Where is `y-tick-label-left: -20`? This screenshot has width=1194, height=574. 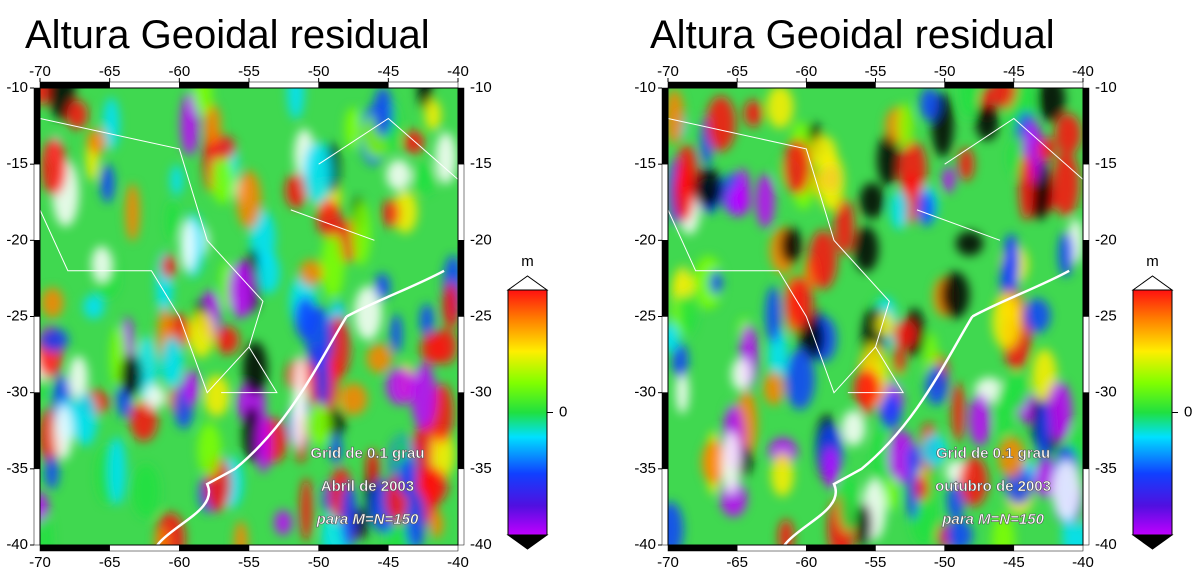 y-tick-label-left: -20 is located at coordinates (645, 239).